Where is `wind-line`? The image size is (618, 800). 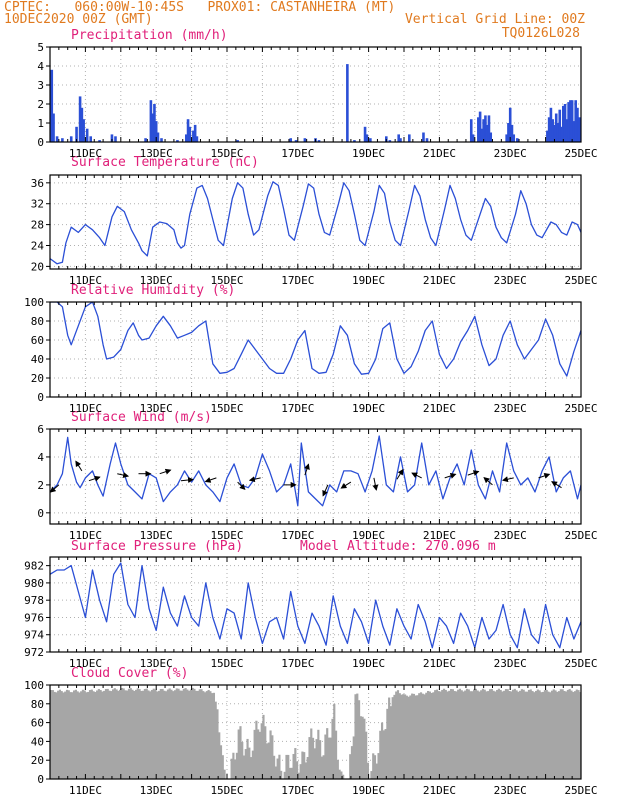 wind-line is located at coordinates (315, 471).